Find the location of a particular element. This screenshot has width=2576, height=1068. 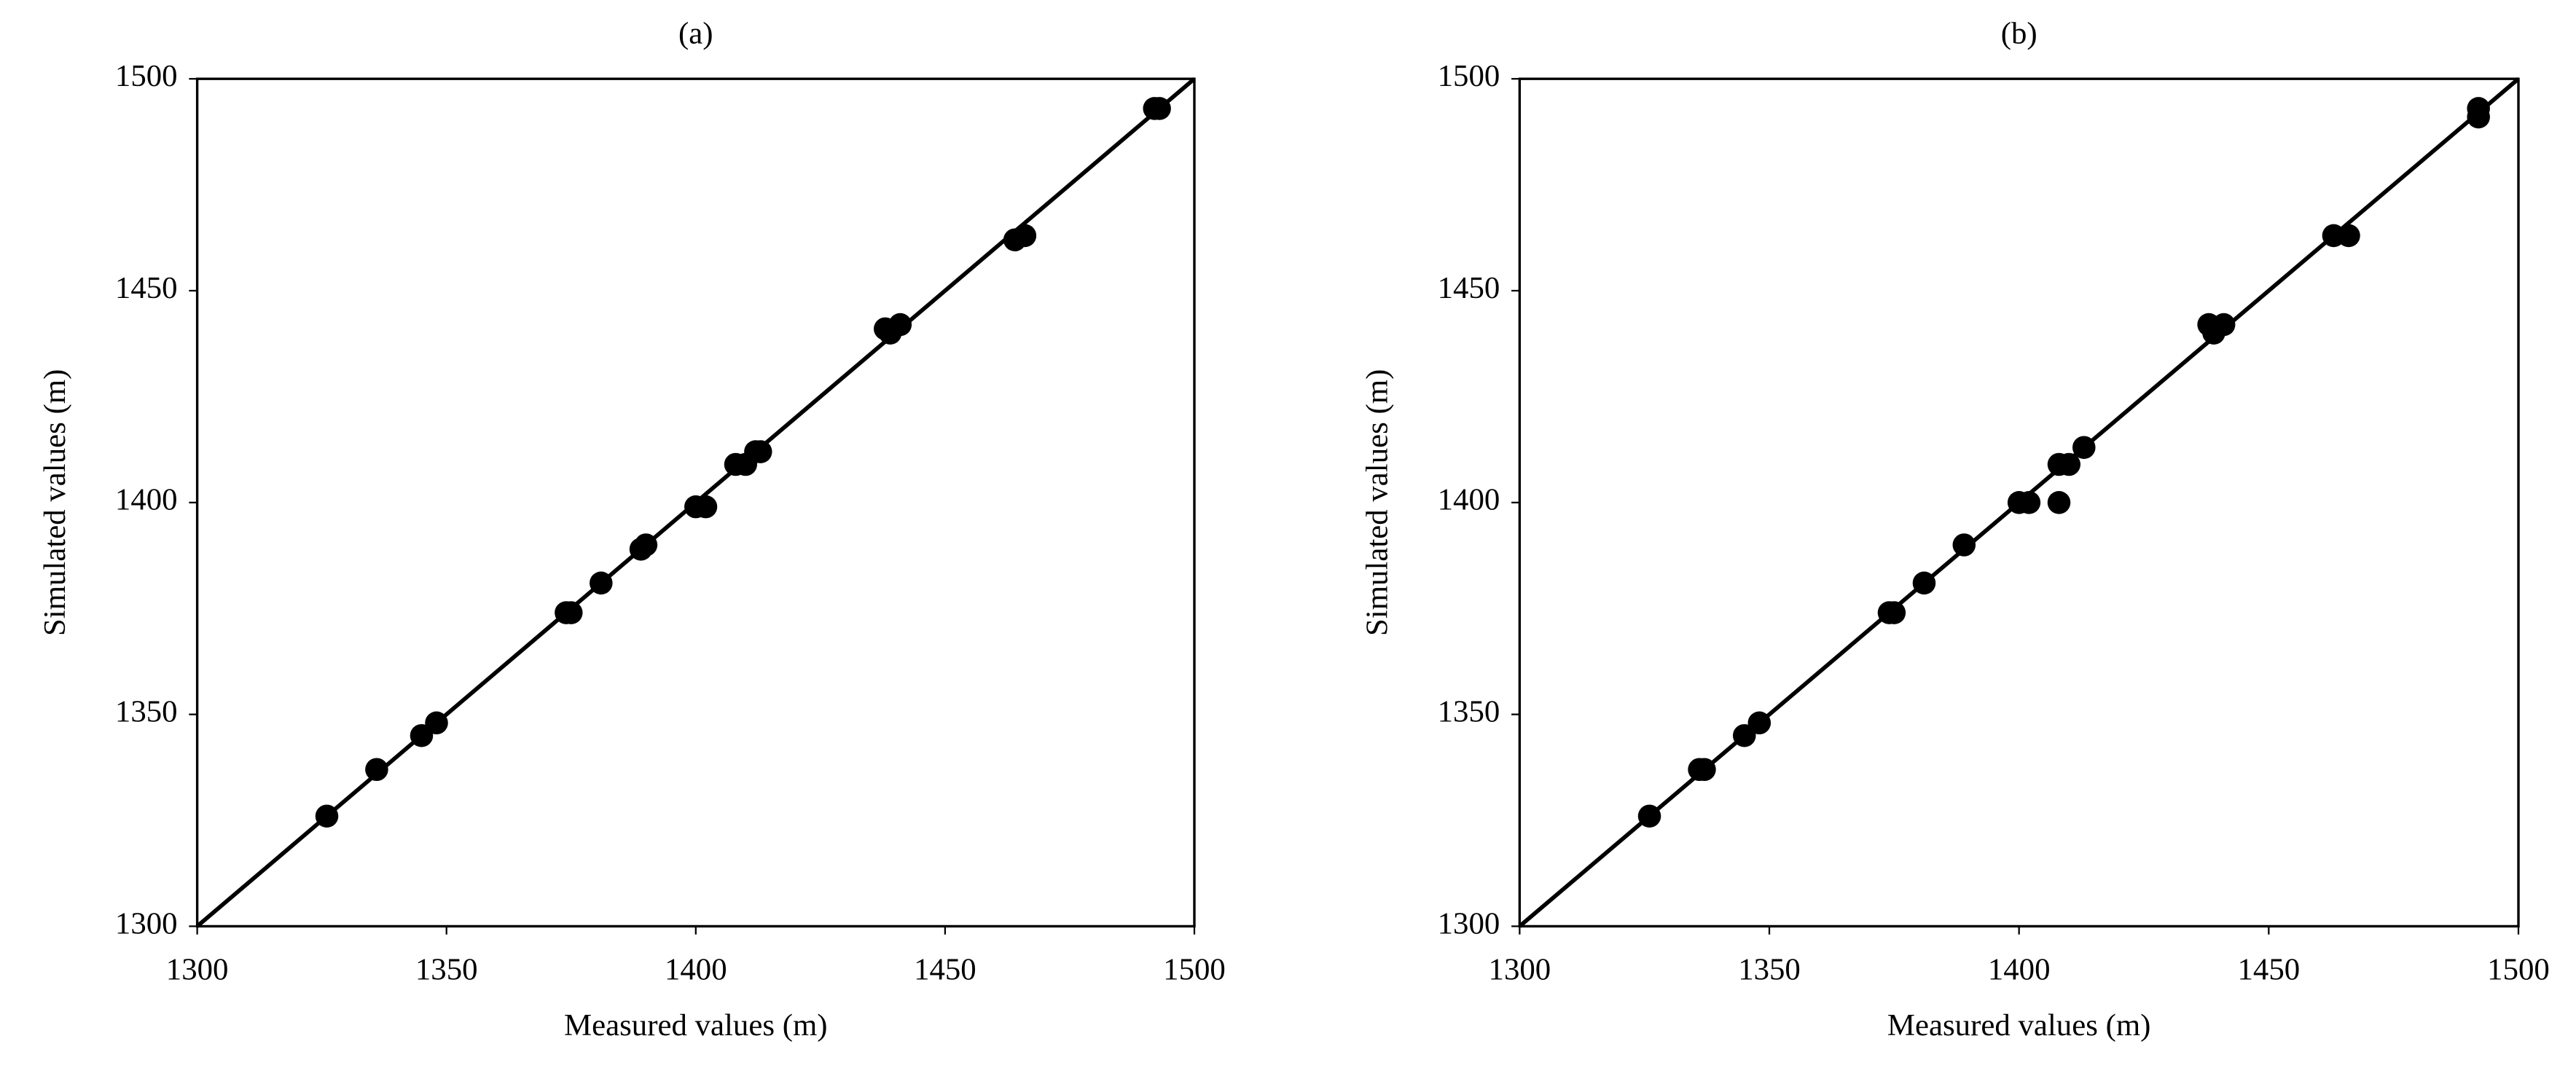

chart-title: (a) is located at coordinates (695, 33).